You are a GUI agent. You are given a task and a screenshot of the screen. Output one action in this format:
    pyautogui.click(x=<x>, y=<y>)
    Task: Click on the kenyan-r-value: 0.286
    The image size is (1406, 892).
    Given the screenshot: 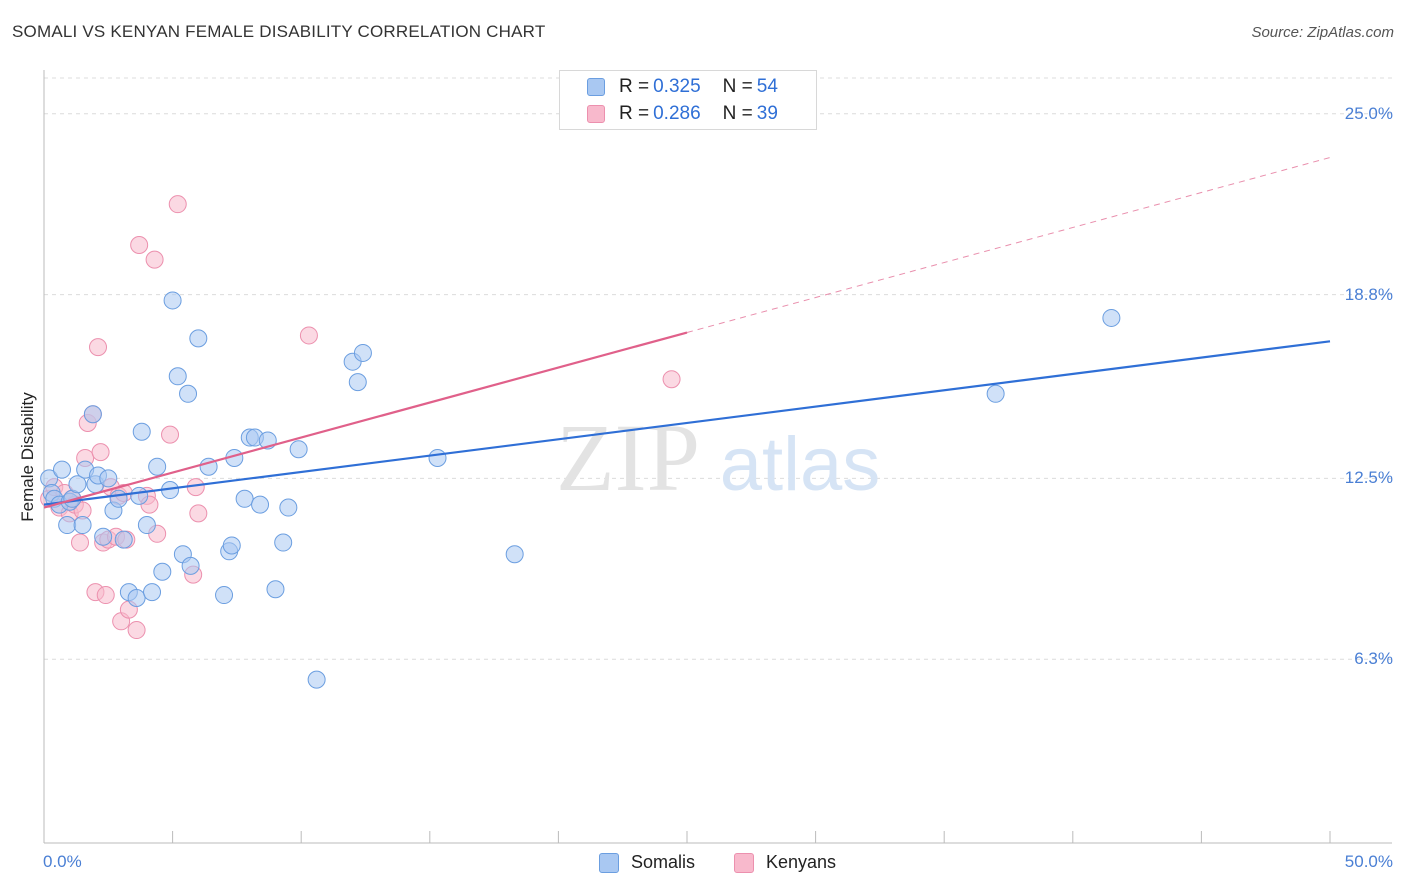 What is the action you would take?
    pyautogui.click(x=677, y=113)
    